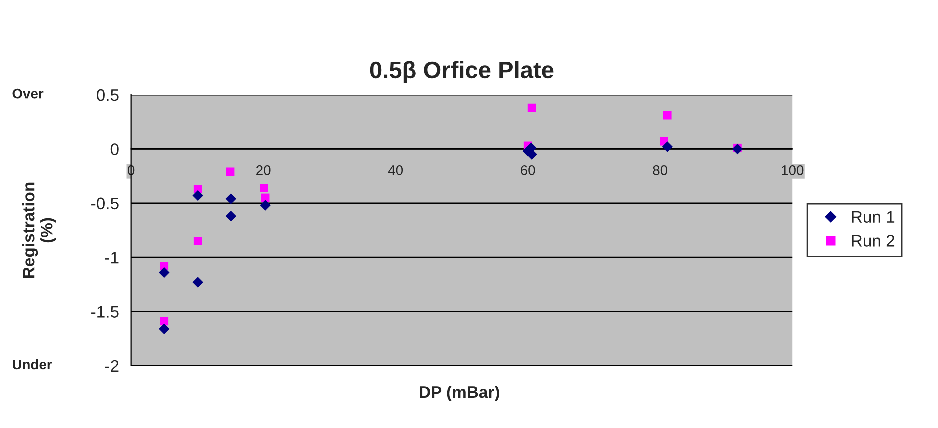 The height and width of the screenshot is (428, 938). Describe the element at coordinates (114, 150) in the screenshot. I see `y-tick-label: 0` at that location.